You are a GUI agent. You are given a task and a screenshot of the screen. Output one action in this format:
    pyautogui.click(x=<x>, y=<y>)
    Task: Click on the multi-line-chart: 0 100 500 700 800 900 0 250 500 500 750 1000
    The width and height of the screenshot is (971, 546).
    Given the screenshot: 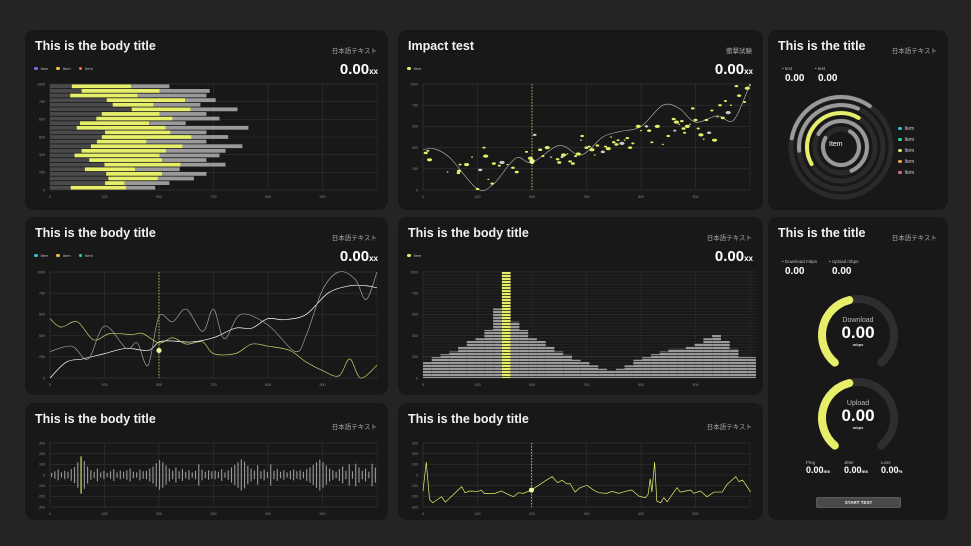 What is the action you would take?
    pyautogui.click(x=206, y=306)
    